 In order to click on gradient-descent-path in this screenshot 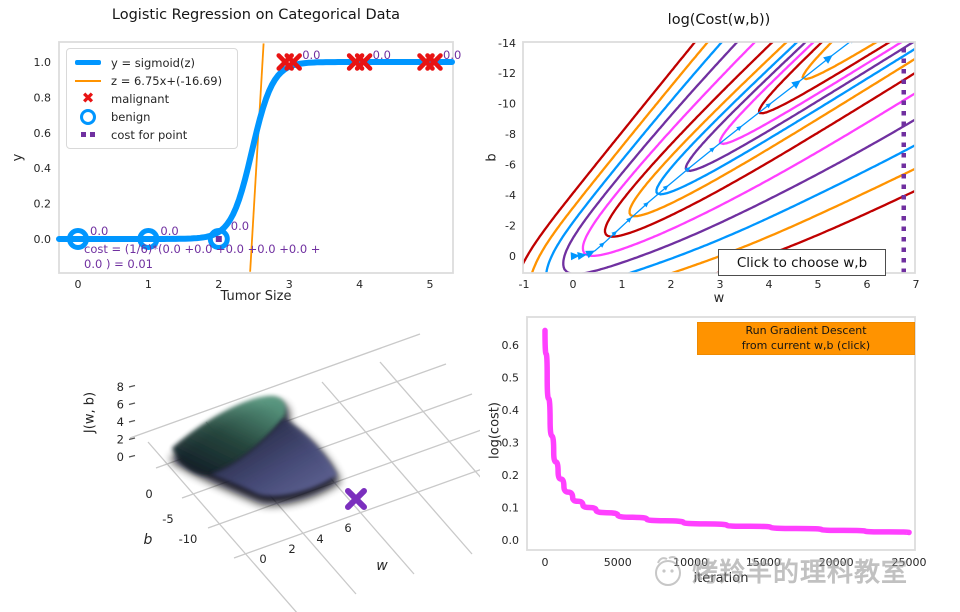, I will do `click(712, 149)`.